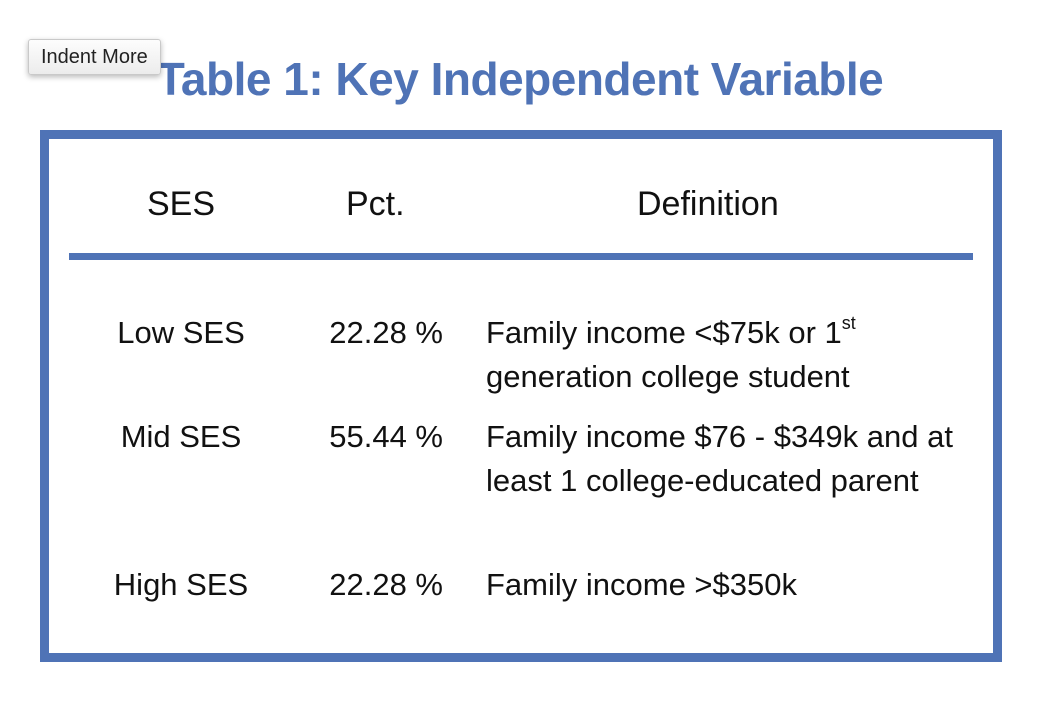  Describe the element at coordinates (848, 323) in the screenshot. I see `row-low-ses-definition-sup: st` at that location.